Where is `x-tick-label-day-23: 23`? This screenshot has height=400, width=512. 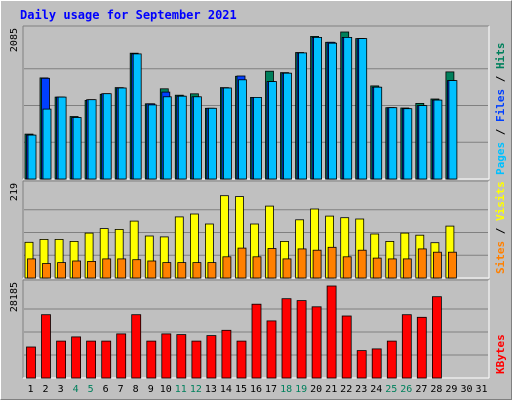
x-tick-label-day-23: 23 is located at coordinates (361, 389).